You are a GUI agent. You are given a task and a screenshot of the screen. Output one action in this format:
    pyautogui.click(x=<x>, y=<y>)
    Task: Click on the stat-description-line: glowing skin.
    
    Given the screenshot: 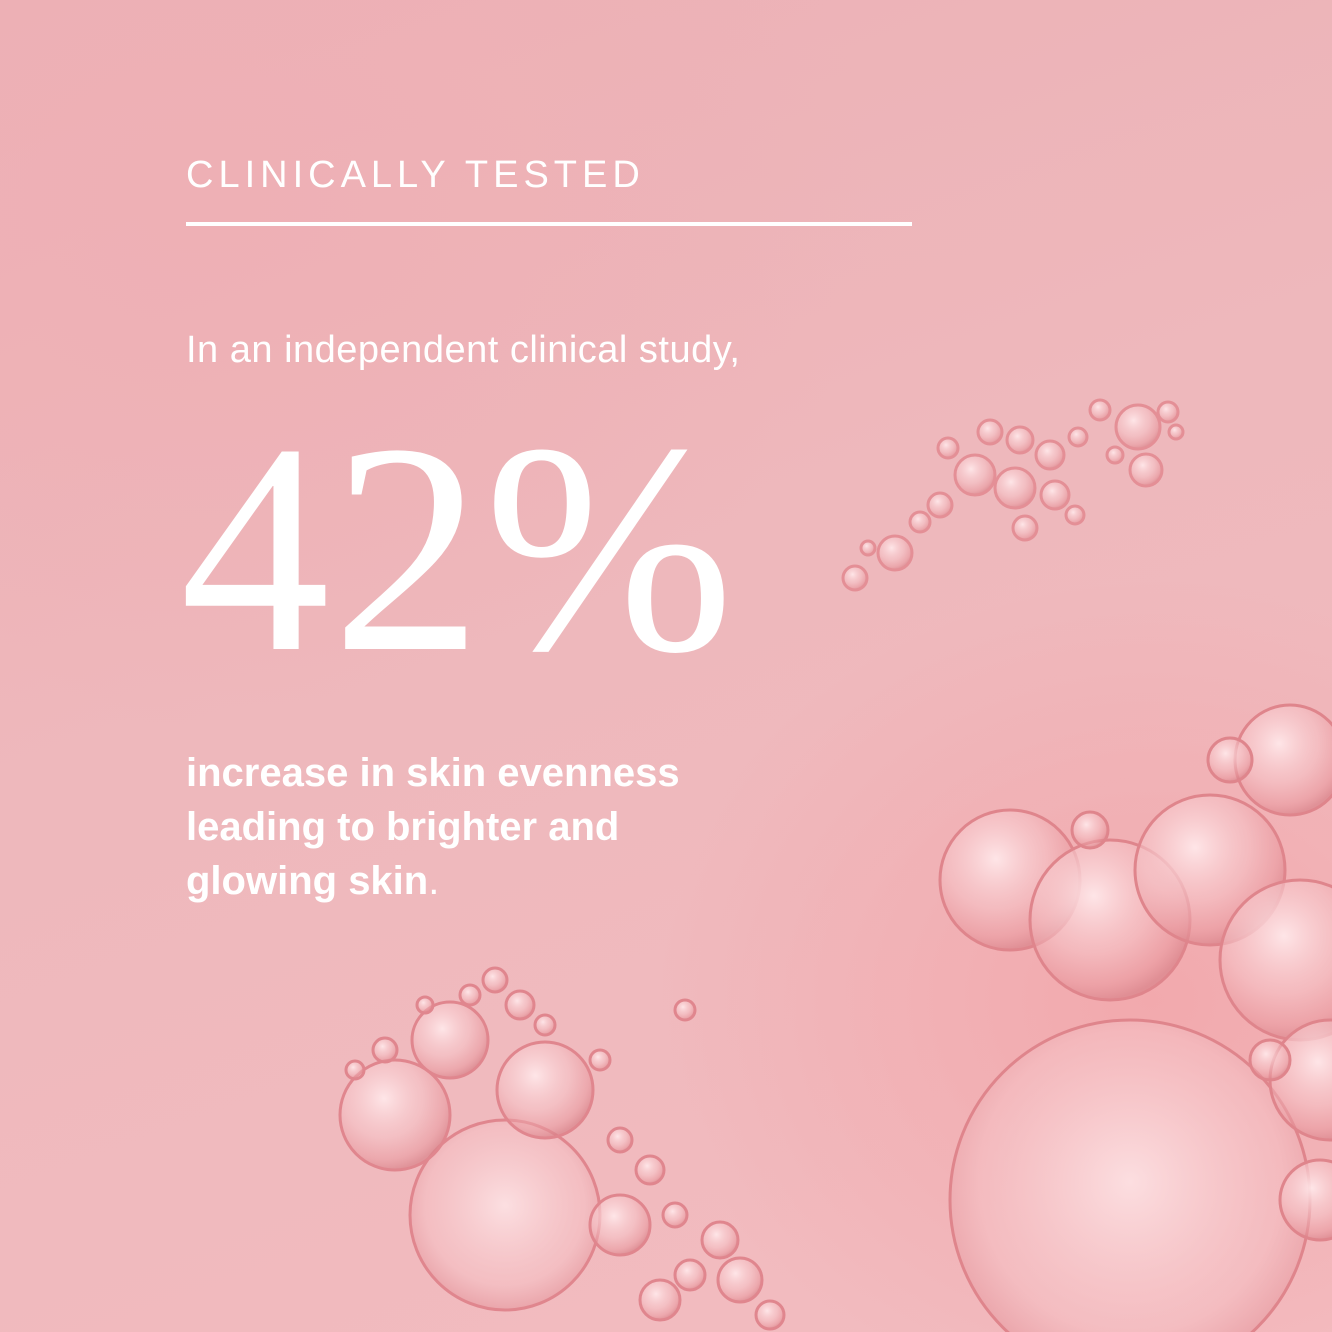 What is the action you would take?
    pyautogui.click(x=506, y=881)
    